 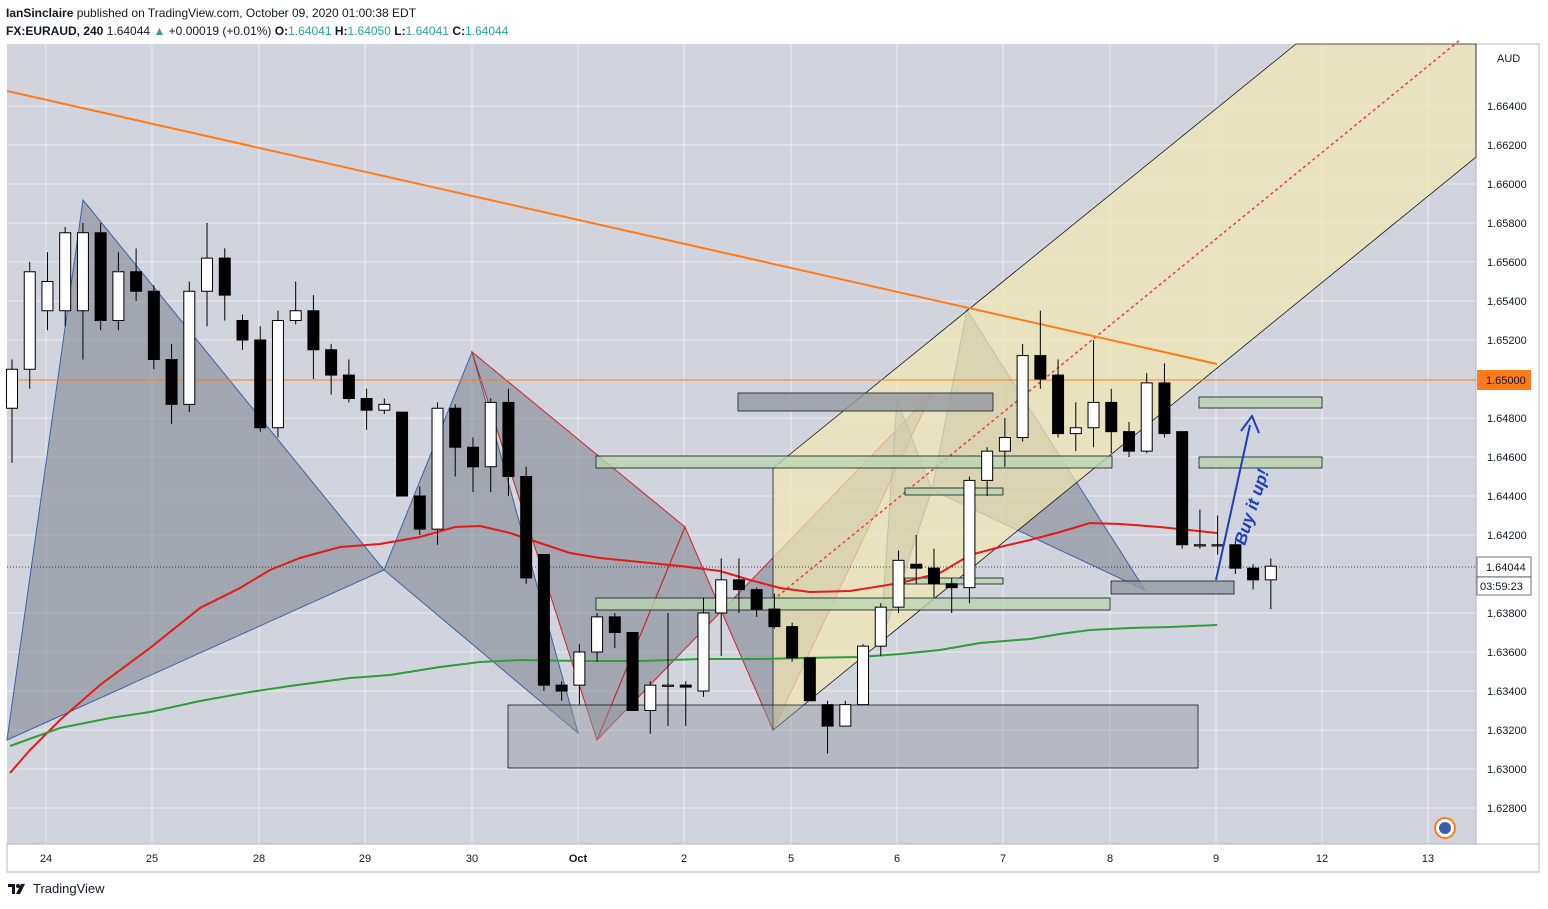 I want to click on time-tick-label: 29, so click(x=365, y=859).